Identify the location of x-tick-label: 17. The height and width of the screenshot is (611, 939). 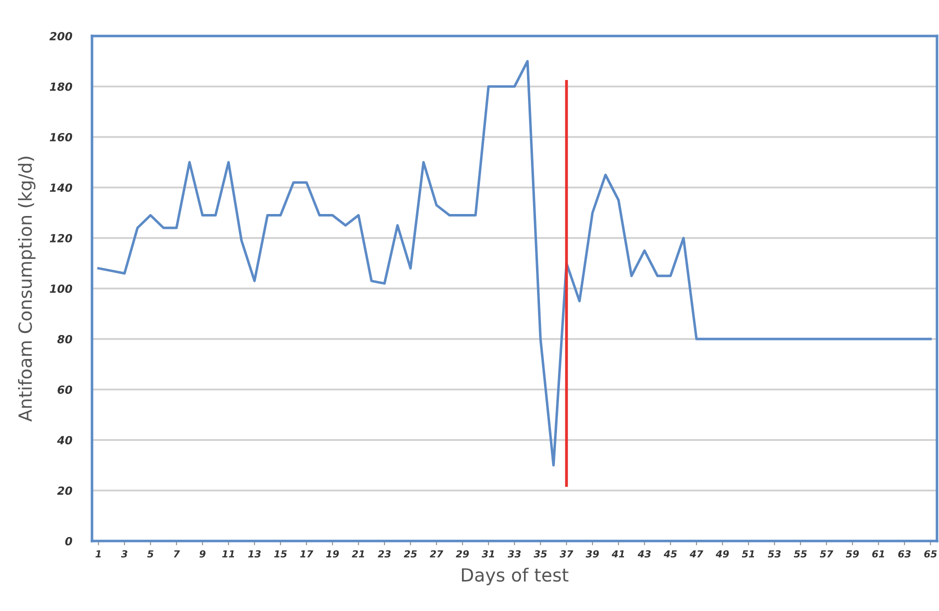
(307, 554).